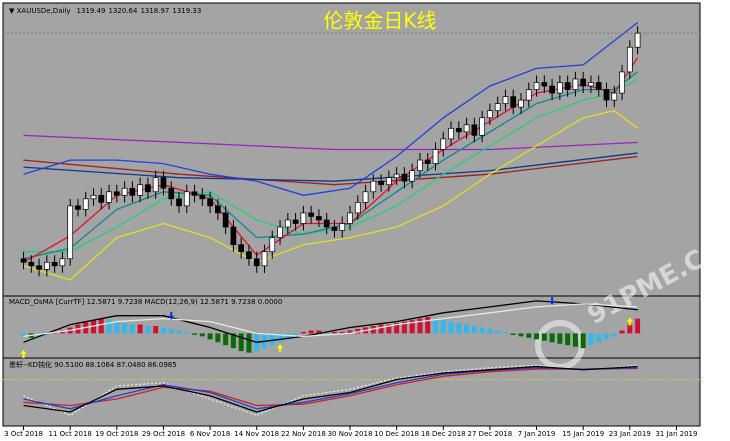 The width and height of the screenshot is (730, 441). Describe the element at coordinates (116, 434) in the screenshot. I see `x-tick-label: 19 Oct 2018` at that location.